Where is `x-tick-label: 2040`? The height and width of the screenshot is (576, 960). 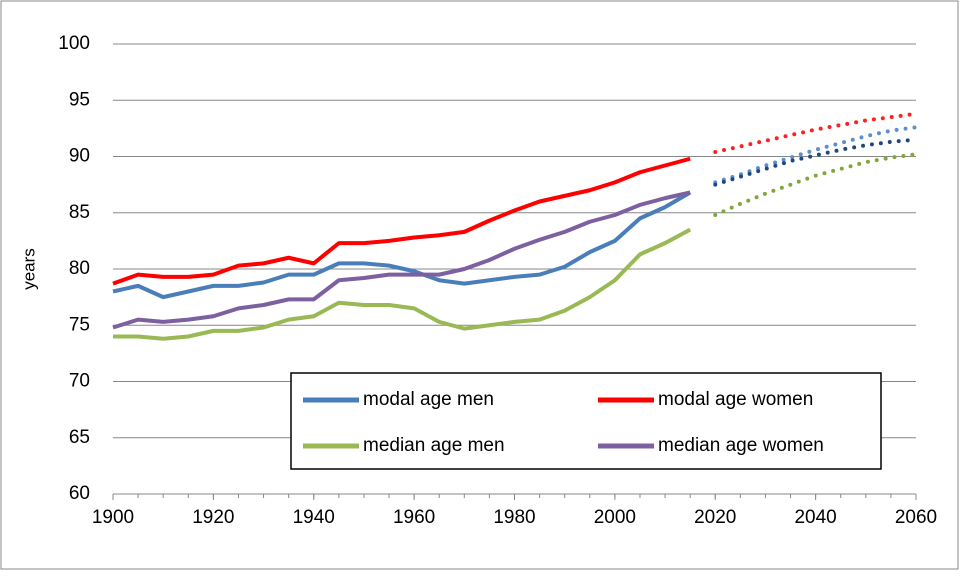 x-tick-label: 2040 is located at coordinates (815, 517).